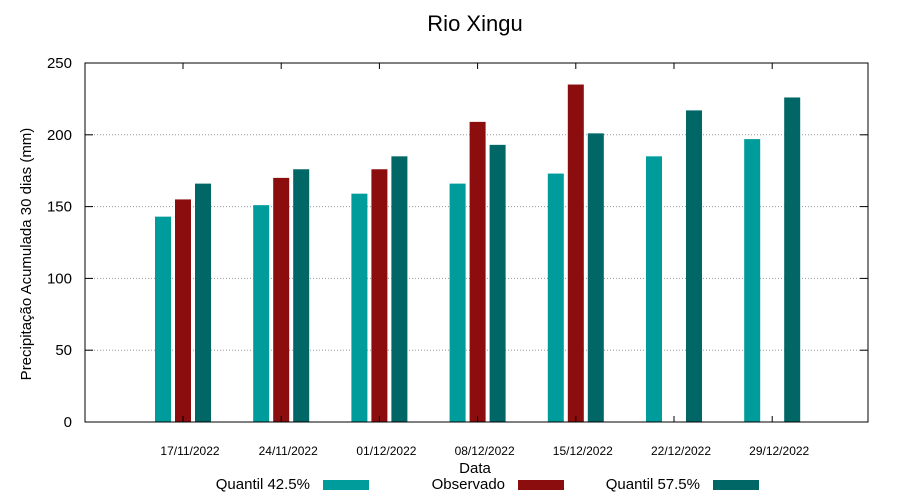  What do you see at coordinates (474, 23) in the screenshot?
I see `chart-title: Rio Xingu` at bounding box center [474, 23].